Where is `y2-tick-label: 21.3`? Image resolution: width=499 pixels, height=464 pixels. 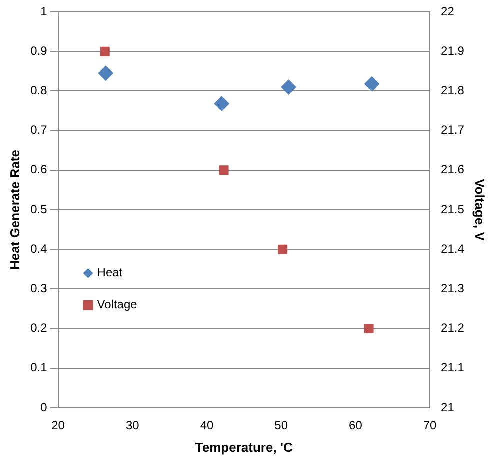 y2-tick-label: 21.3 is located at coordinates (453, 289).